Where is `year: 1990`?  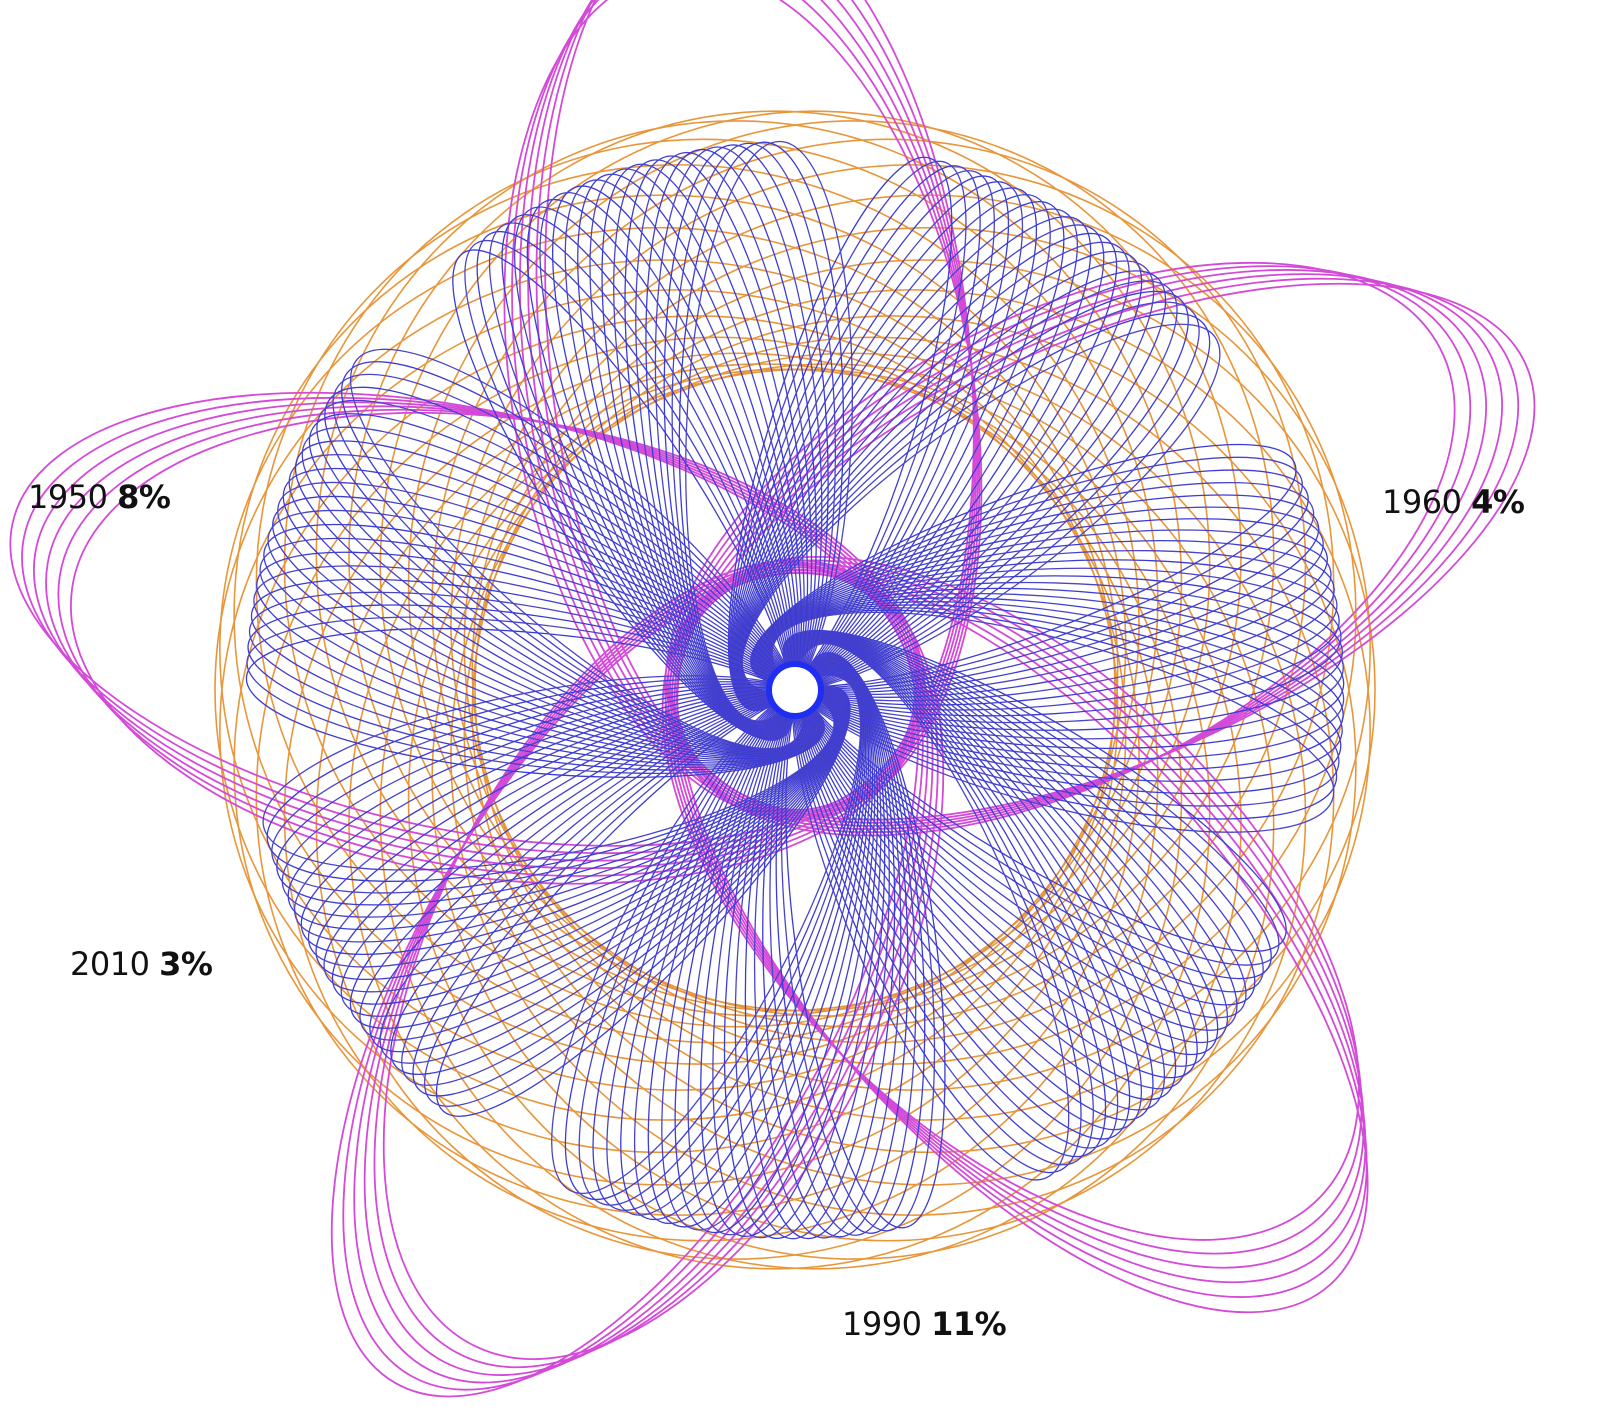
year: 1990 is located at coordinates (882, 1324).